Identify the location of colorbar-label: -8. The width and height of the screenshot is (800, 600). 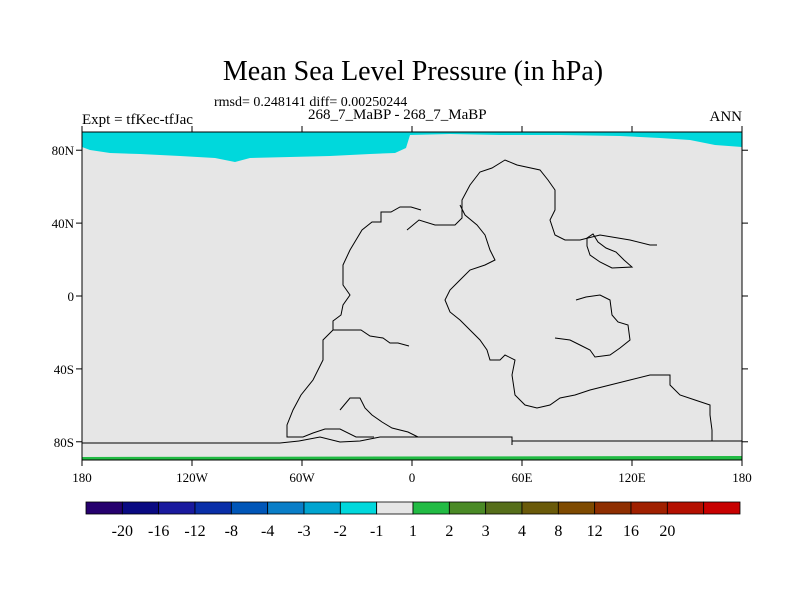
(231, 531).